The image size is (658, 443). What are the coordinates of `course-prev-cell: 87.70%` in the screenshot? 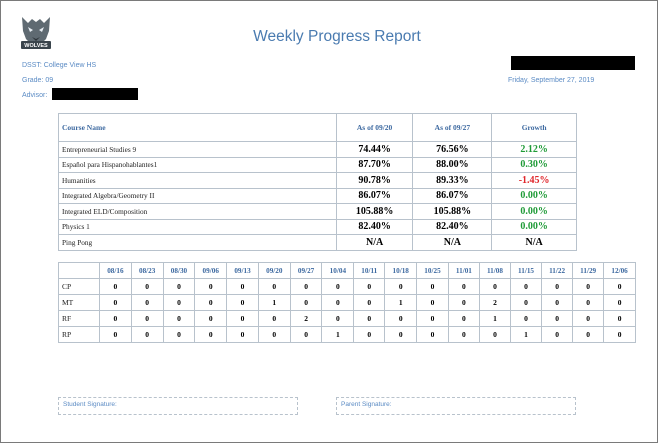 It's located at (374, 164).